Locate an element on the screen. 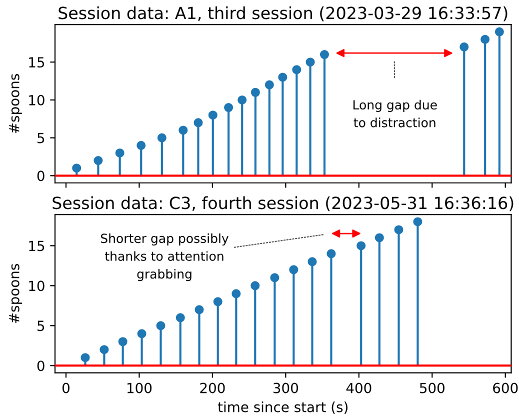 This screenshot has height=417, width=519. x-tick-label: 400 is located at coordinates (359, 388).